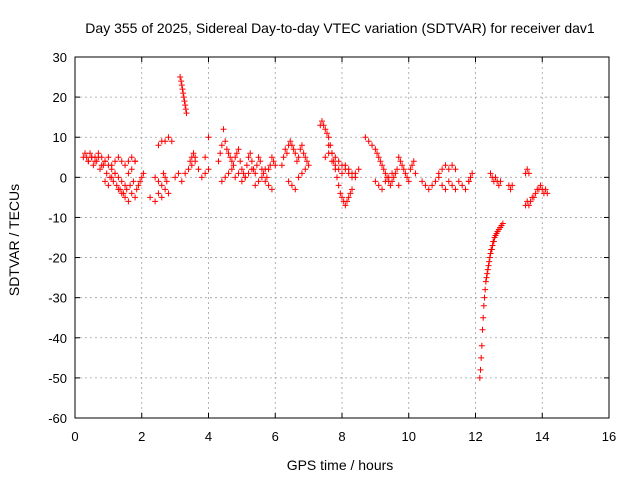 This screenshot has height=480, width=640. What do you see at coordinates (609, 436) in the screenshot?
I see `x-tick-label: 16` at bounding box center [609, 436].